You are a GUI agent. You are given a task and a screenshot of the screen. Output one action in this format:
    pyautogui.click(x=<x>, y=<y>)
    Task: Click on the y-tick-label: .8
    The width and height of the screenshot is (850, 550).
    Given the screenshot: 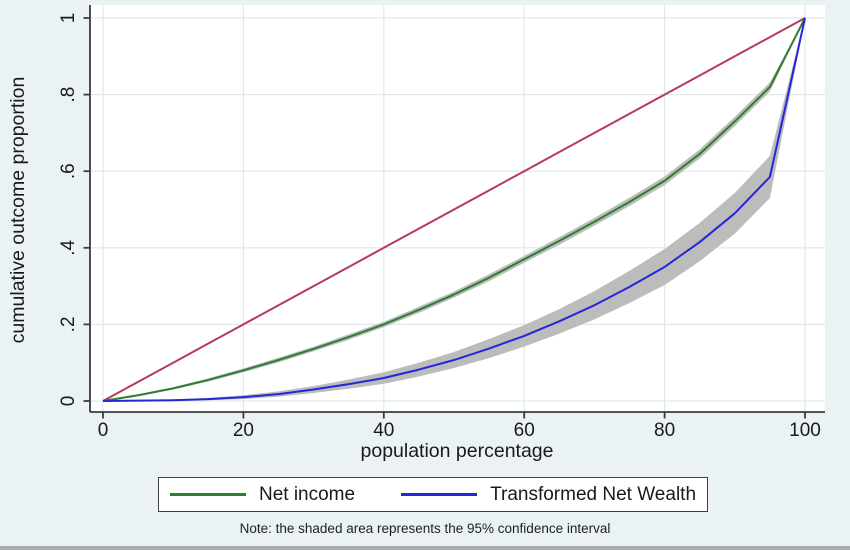 What is the action you would take?
    pyautogui.click(x=68, y=95)
    